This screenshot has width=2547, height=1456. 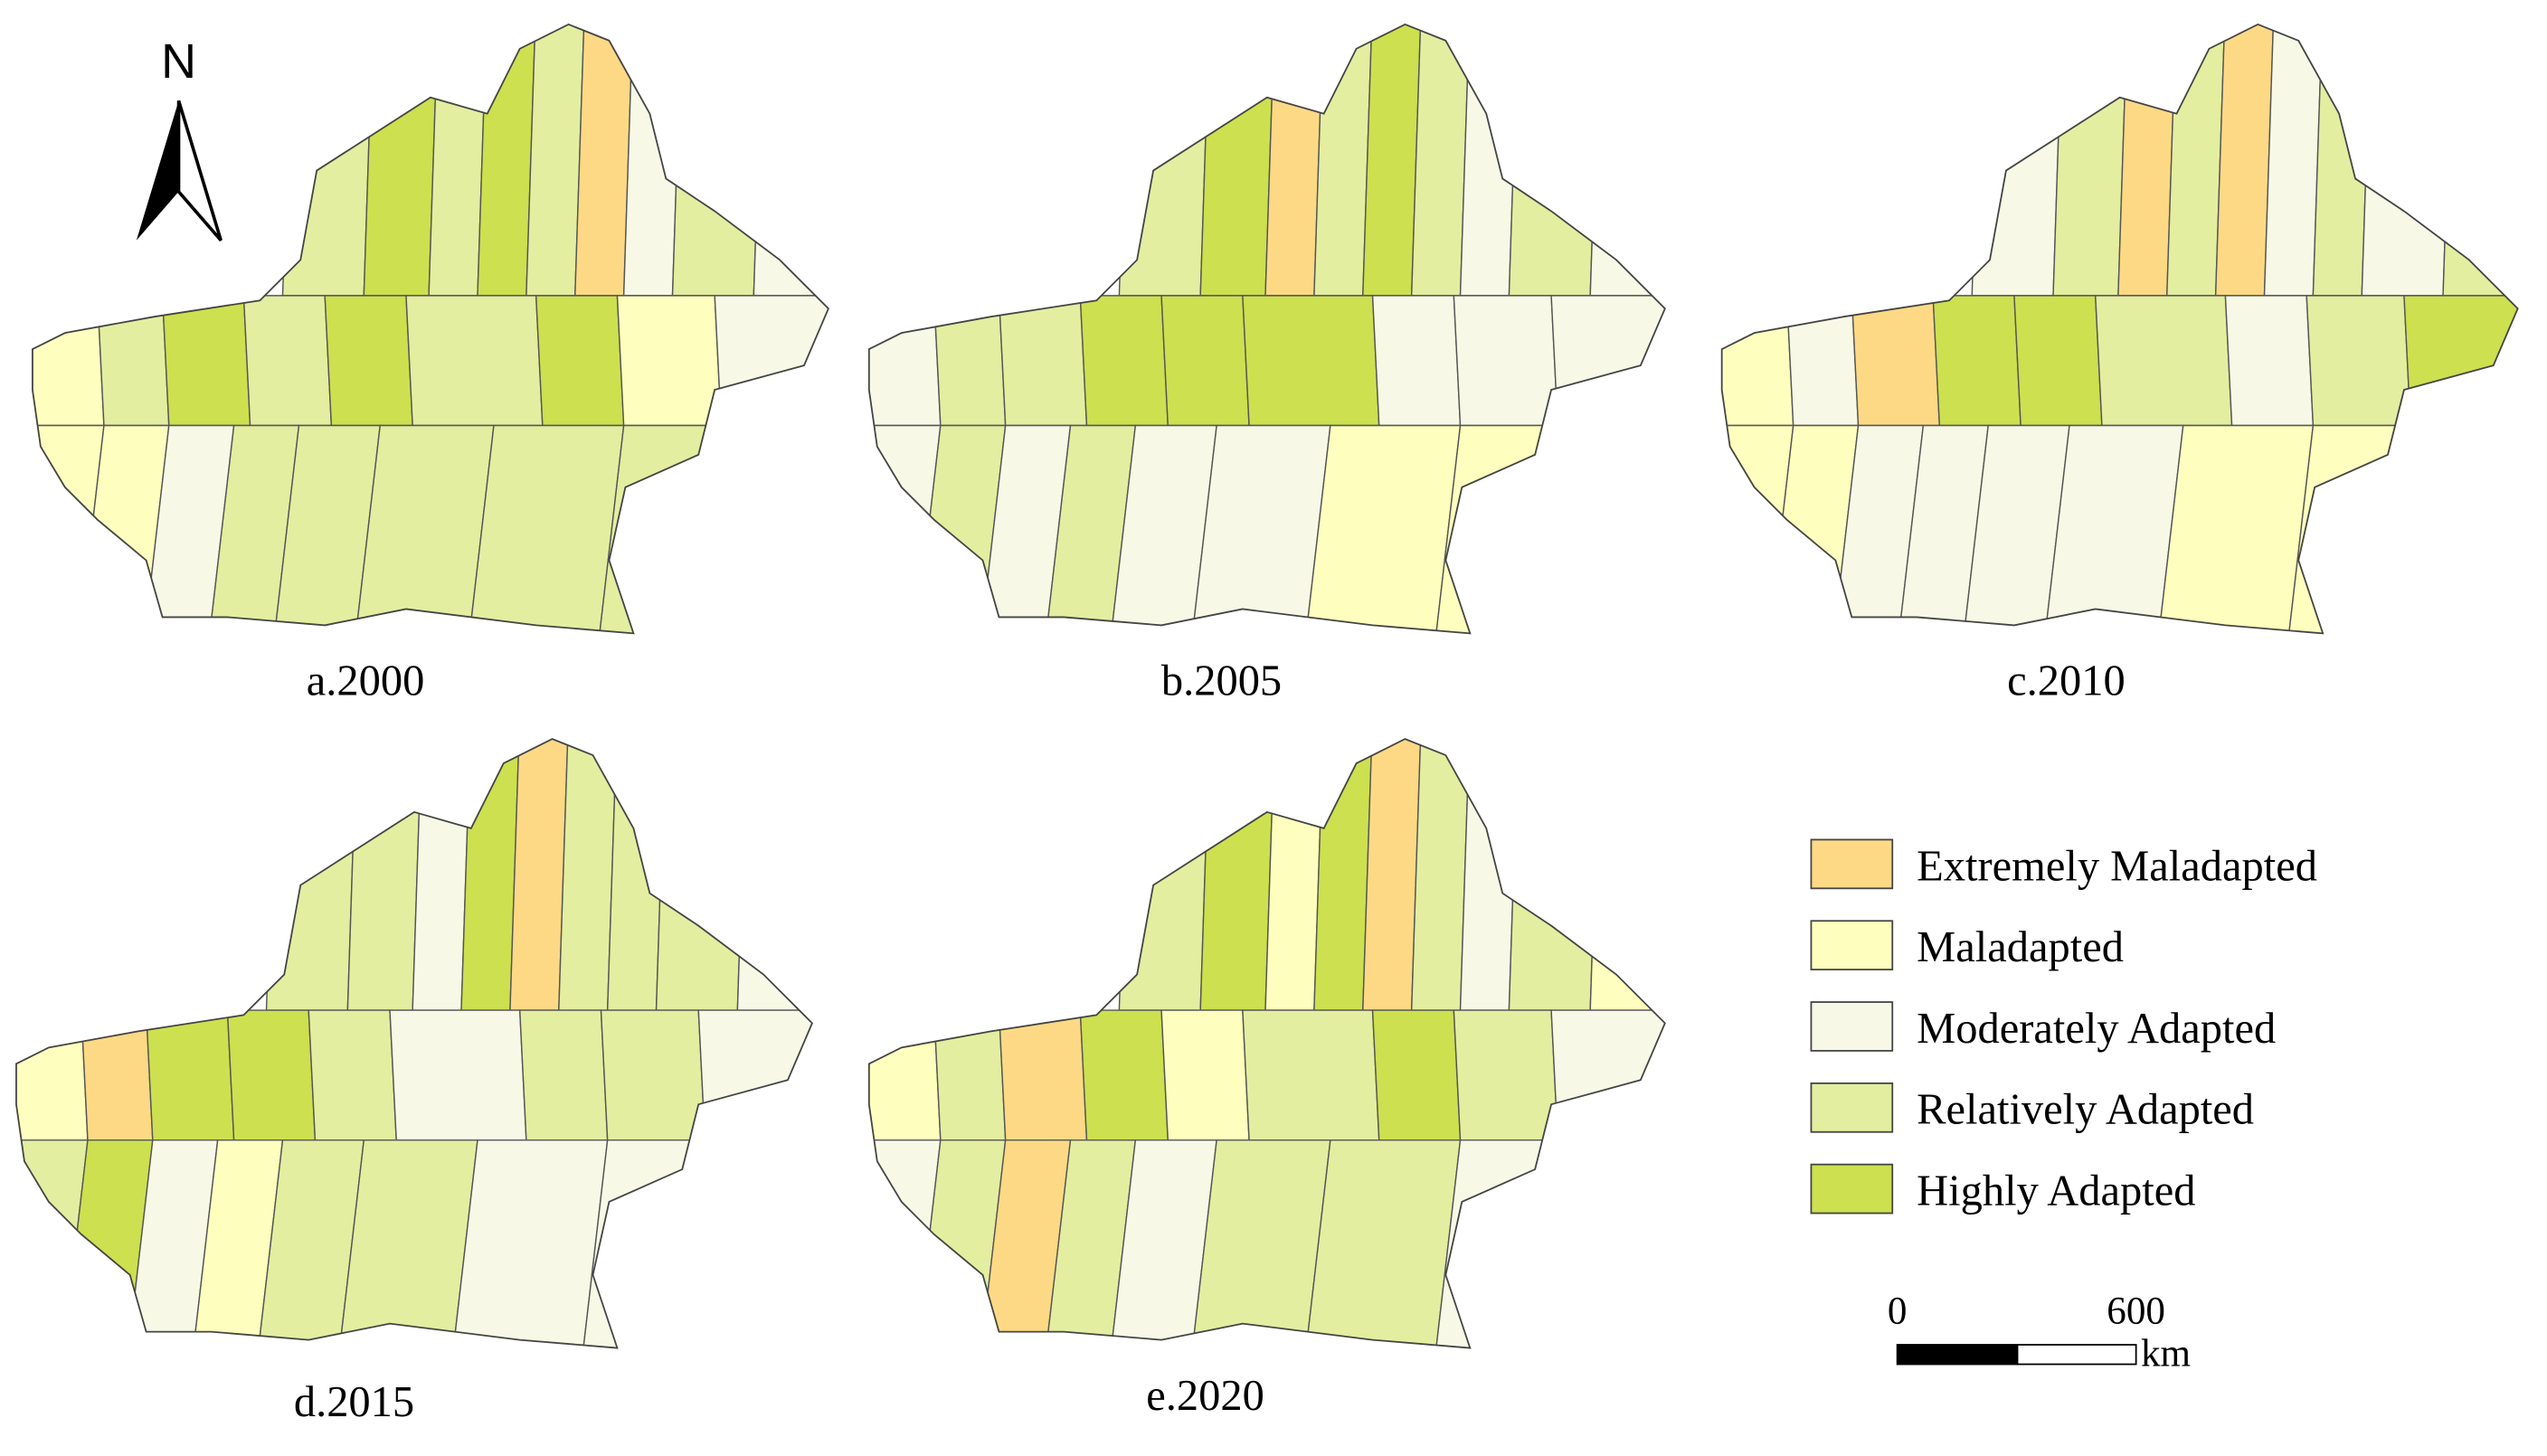 What do you see at coordinates (2056, 1191) in the screenshot?
I see `legend-label: Highly Adapted` at bounding box center [2056, 1191].